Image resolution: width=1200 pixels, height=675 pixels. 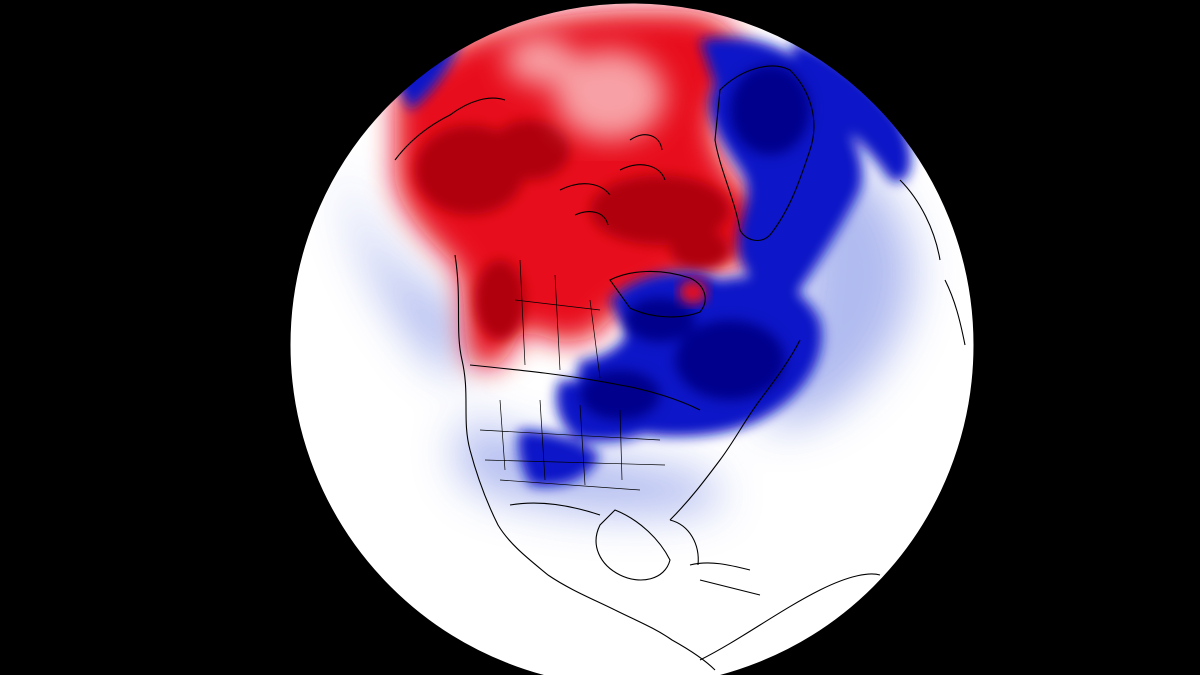 I want to click on cold-core-ontario, so click(x=620, y=395).